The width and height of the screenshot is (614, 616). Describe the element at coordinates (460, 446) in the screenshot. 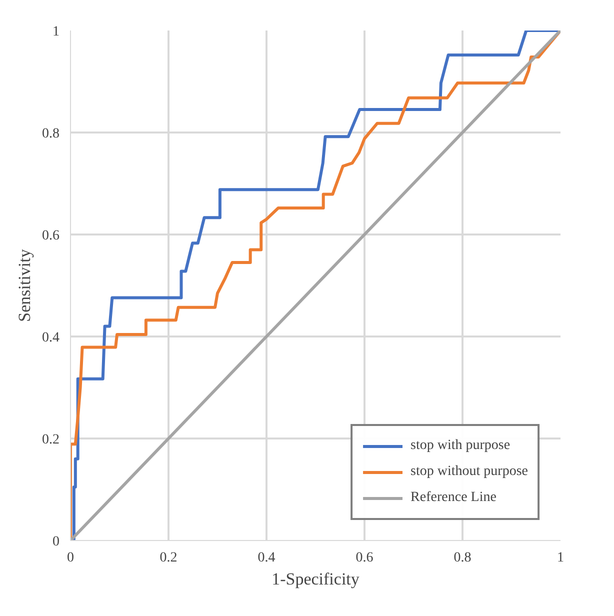

I see `legend-label: stop with purpose` at that location.